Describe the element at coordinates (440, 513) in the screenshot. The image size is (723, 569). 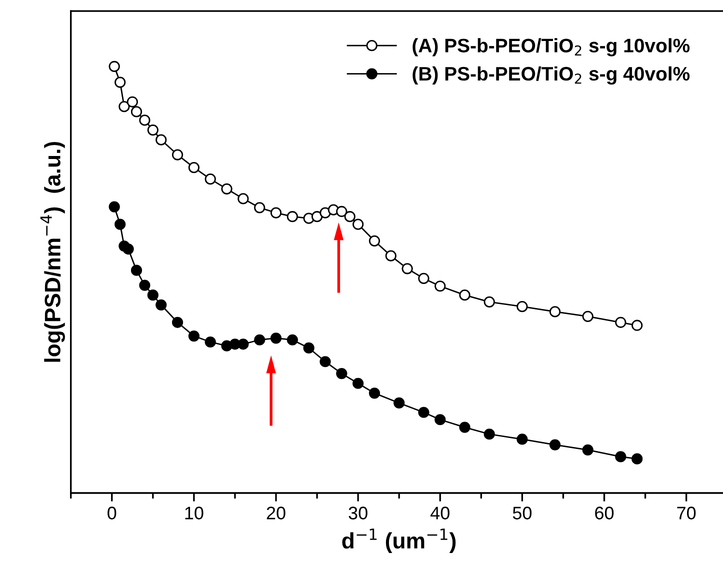
I see `x-tick-label: 40` at that location.